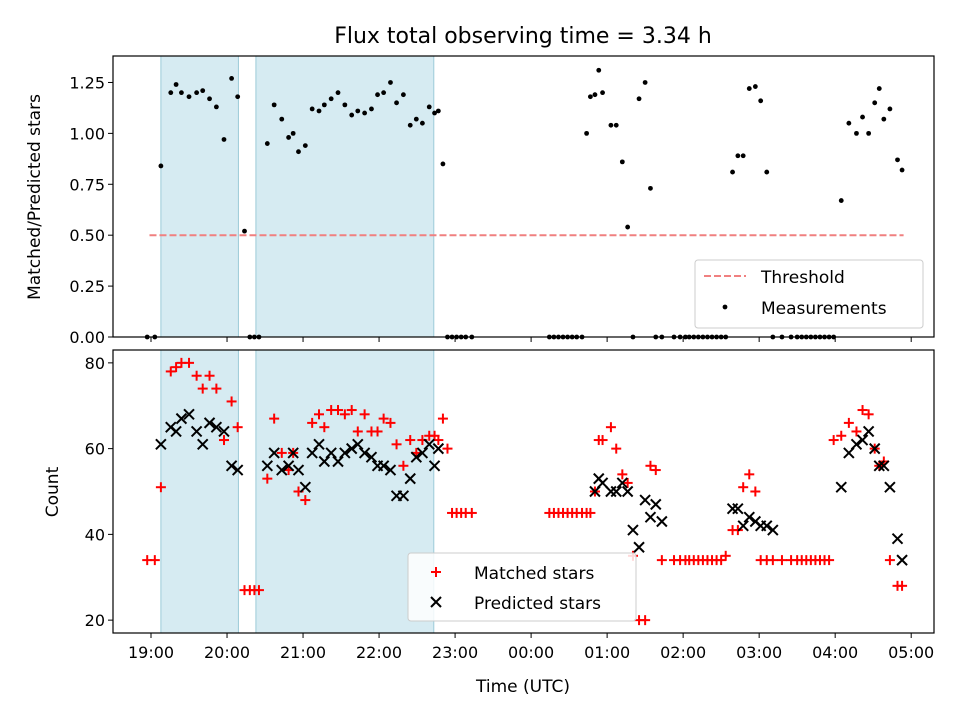 The image size is (960, 720). I want to click on matched-legend-swatch, so click(436, 572).